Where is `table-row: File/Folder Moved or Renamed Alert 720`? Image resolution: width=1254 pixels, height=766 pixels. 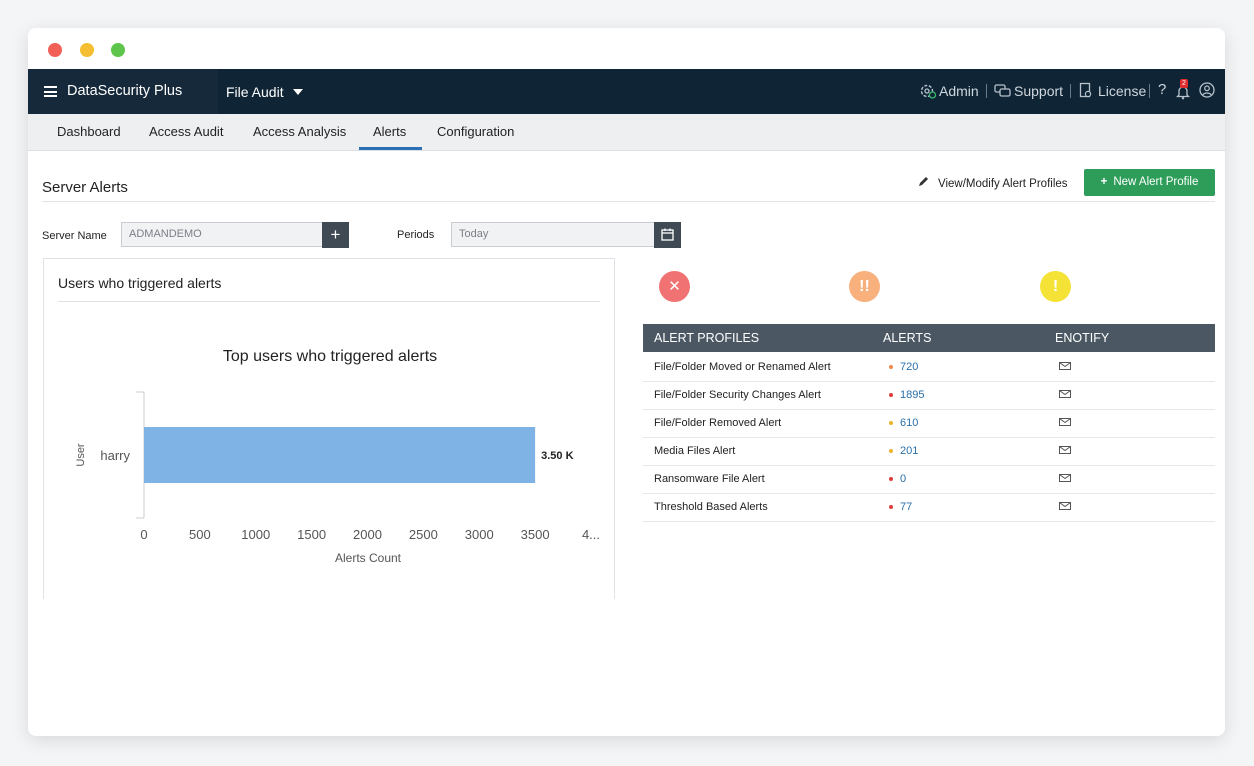 table-row: File/Folder Moved or Renamed Alert 720 is located at coordinates (929, 367).